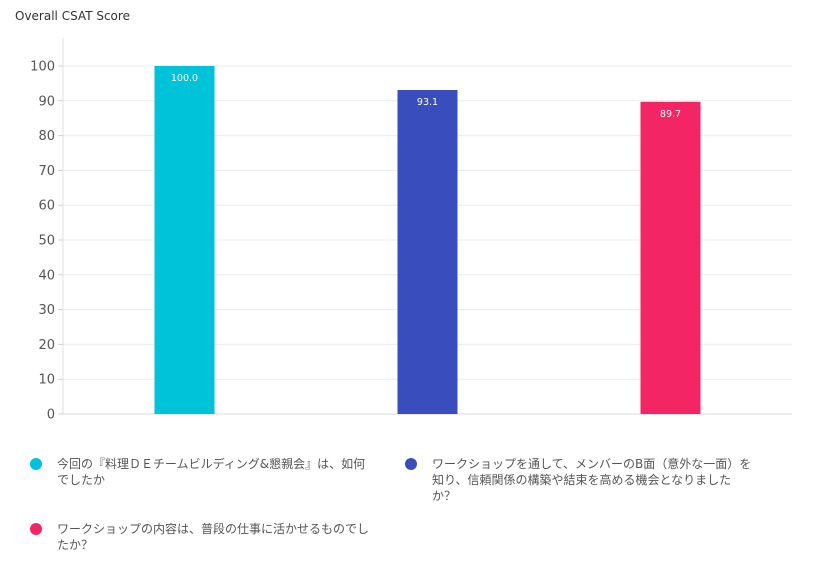 This screenshot has height=569, width=816. I want to click on legend-item-3: ワークショップの内容は、普段の仕事に活かせるものでしたか？, so click(203, 537).